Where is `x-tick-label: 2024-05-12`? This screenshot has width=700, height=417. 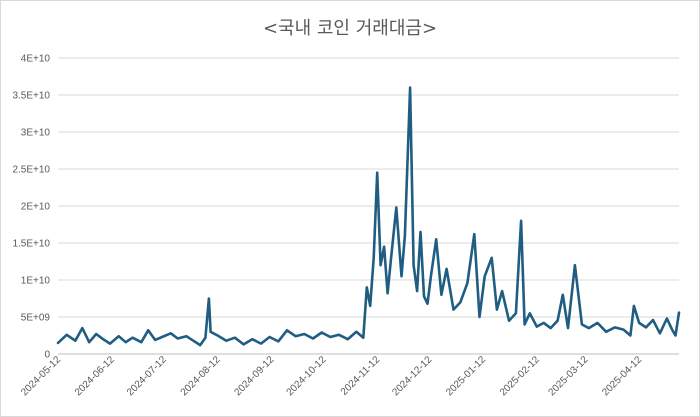 x-tick-label: 2024-05-12 is located at coordinates (41, 376).